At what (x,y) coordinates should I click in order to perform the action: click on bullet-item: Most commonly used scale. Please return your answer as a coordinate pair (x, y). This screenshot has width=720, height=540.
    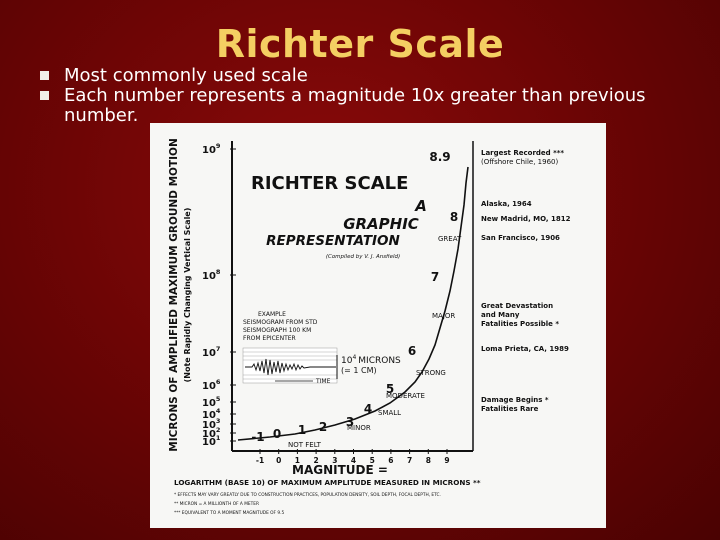
    Looking at the image, I should click on (360, 76).